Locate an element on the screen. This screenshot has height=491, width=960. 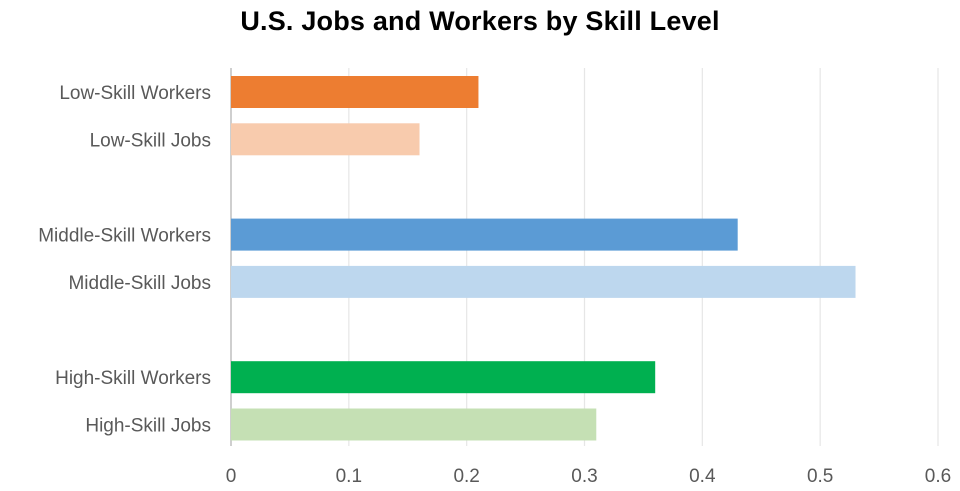
bar-high-skill-jobs is located at coordinates (414, 424).